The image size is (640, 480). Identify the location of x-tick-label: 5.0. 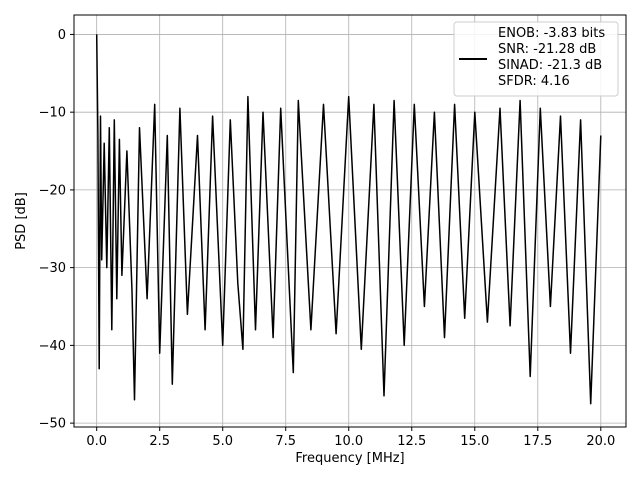
(222, 441).